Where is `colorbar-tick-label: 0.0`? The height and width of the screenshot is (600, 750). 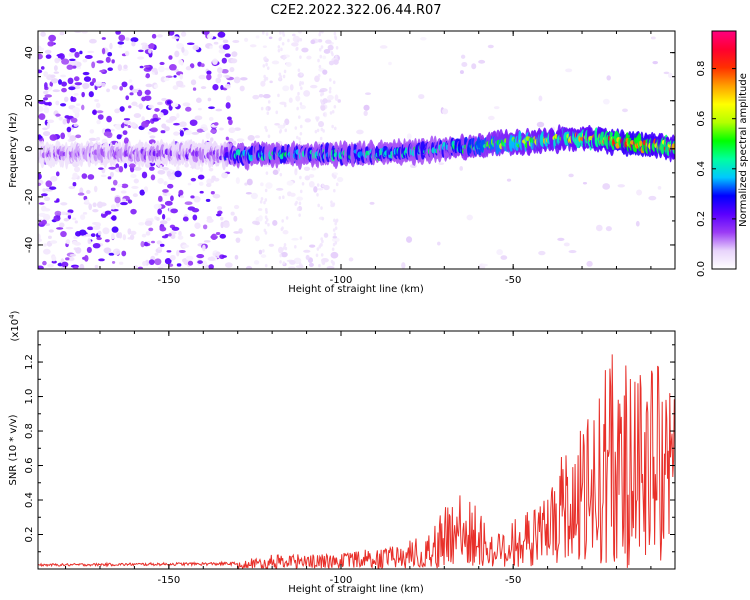
colorbar-tick-label: 0.0 is located at coordinates (701, 269).